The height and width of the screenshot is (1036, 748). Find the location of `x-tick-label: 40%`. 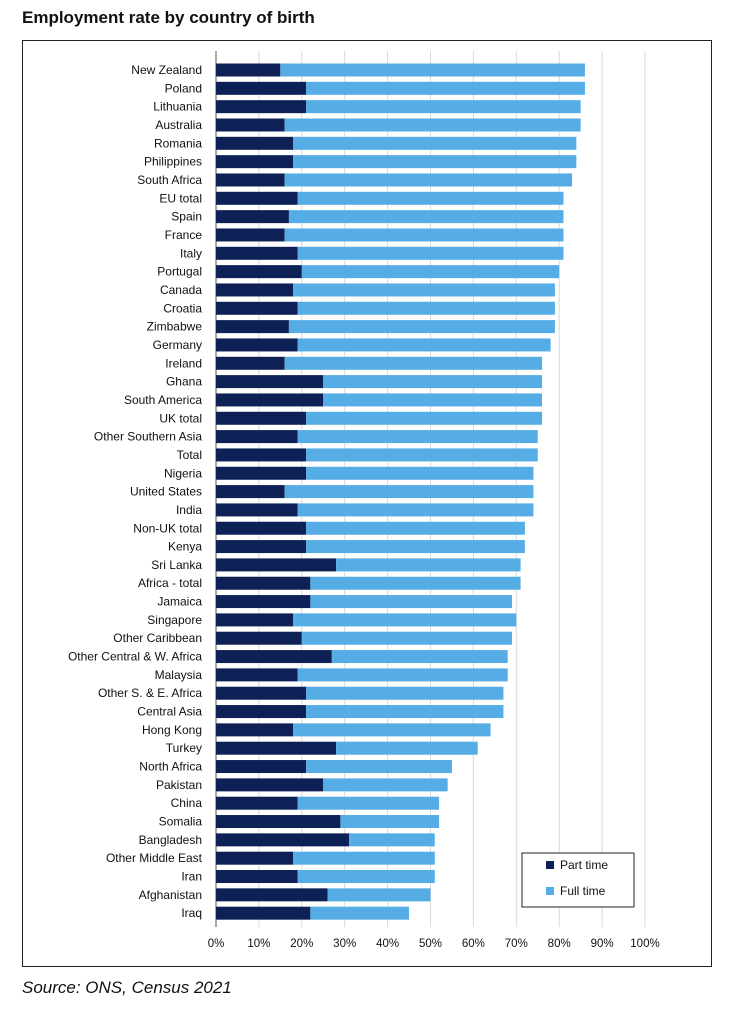

x-tick-label: 40% is located at coordinates (387, 944).